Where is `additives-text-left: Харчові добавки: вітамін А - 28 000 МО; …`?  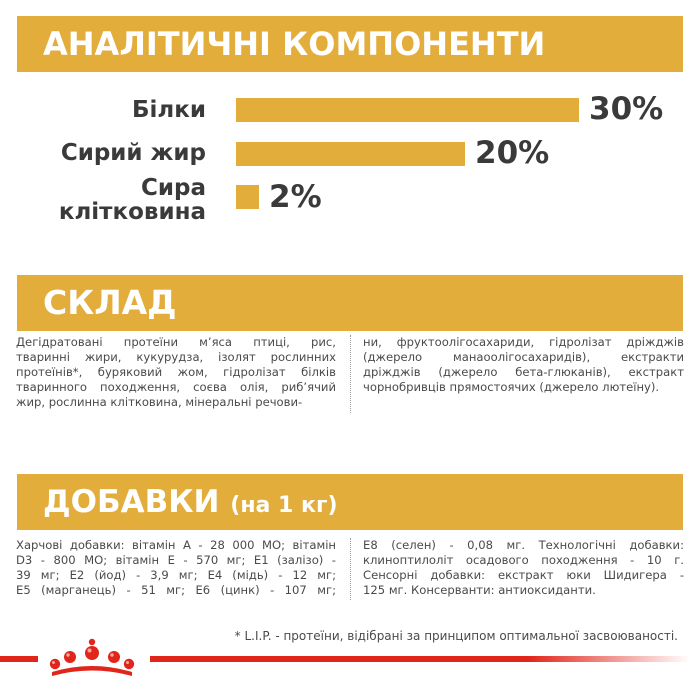
additives-text-left: Харчові добавки: вітамін А - 28 000 МО; … is located at coordinates (176, 567).